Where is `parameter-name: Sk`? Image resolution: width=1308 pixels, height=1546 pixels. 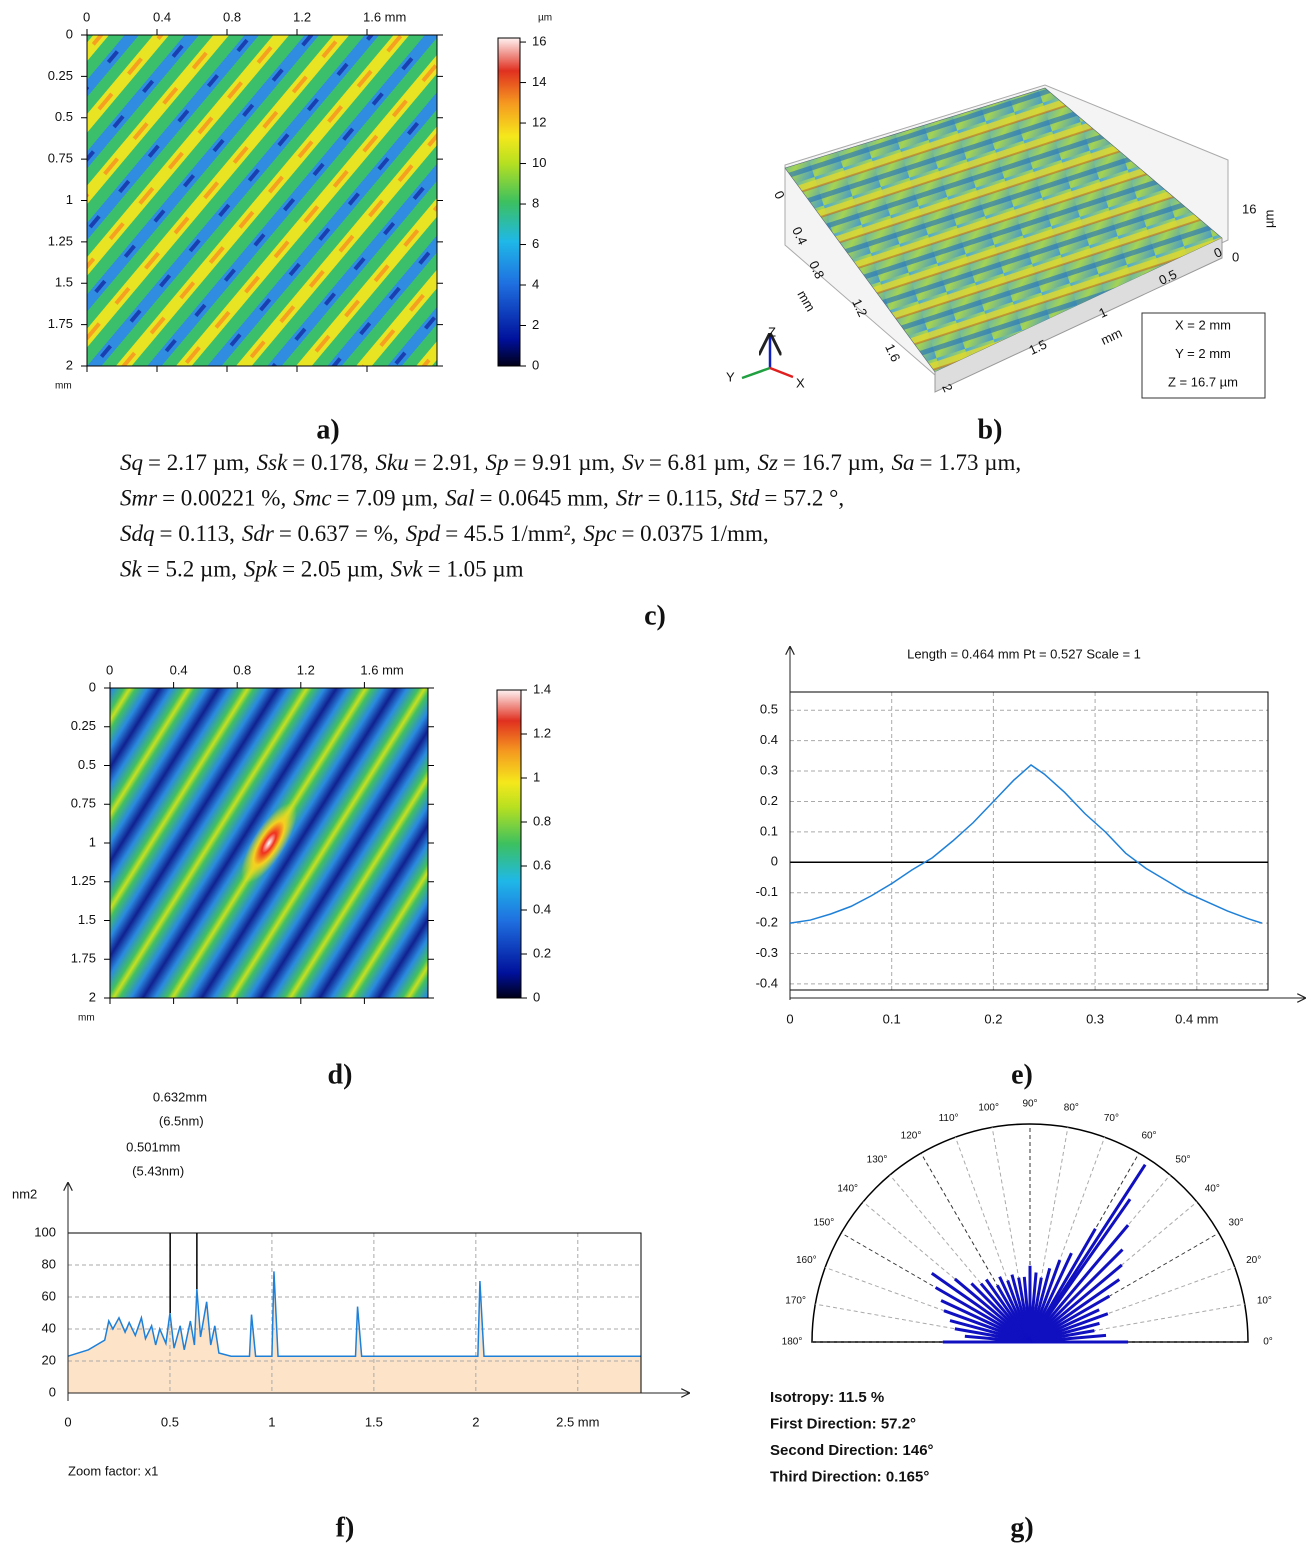
parameter-name: Sk is located at coordinates (131, 569).